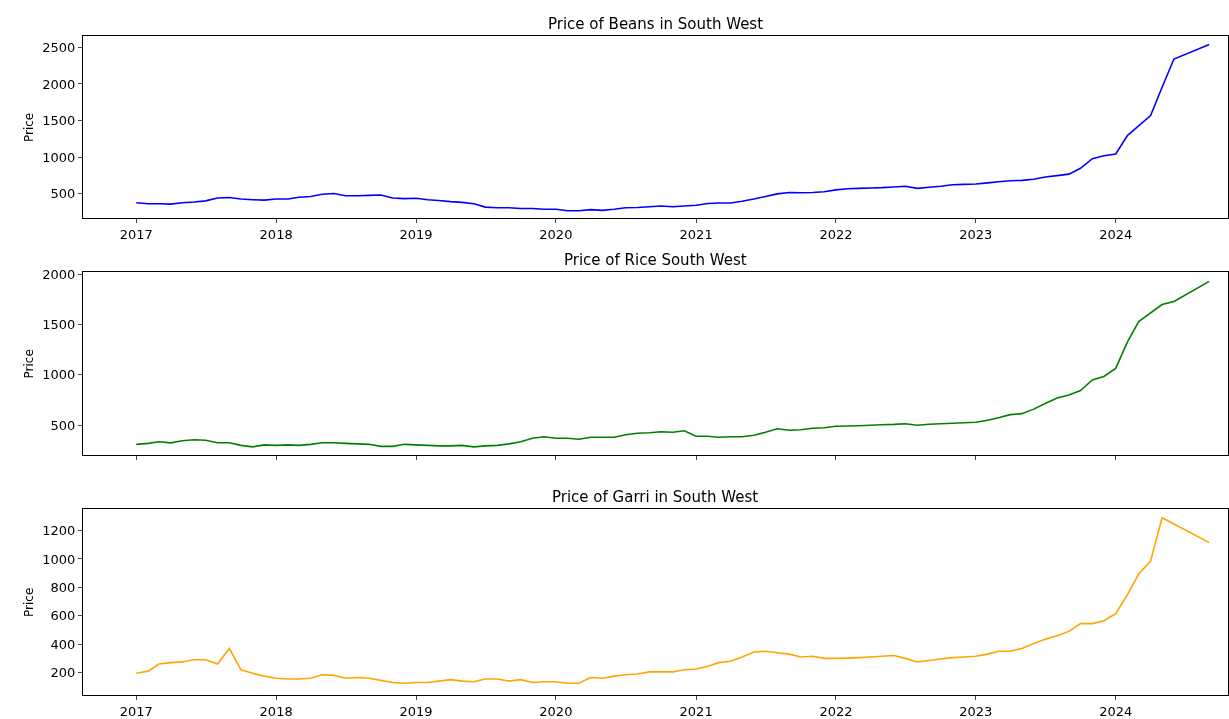 The width and height of the screenshot is (1229, 719). What do you see at coordinates (655, 497) in the screenshot?
I see `chart-title: Price of Garri in South West` at bounding box center [655, 497].